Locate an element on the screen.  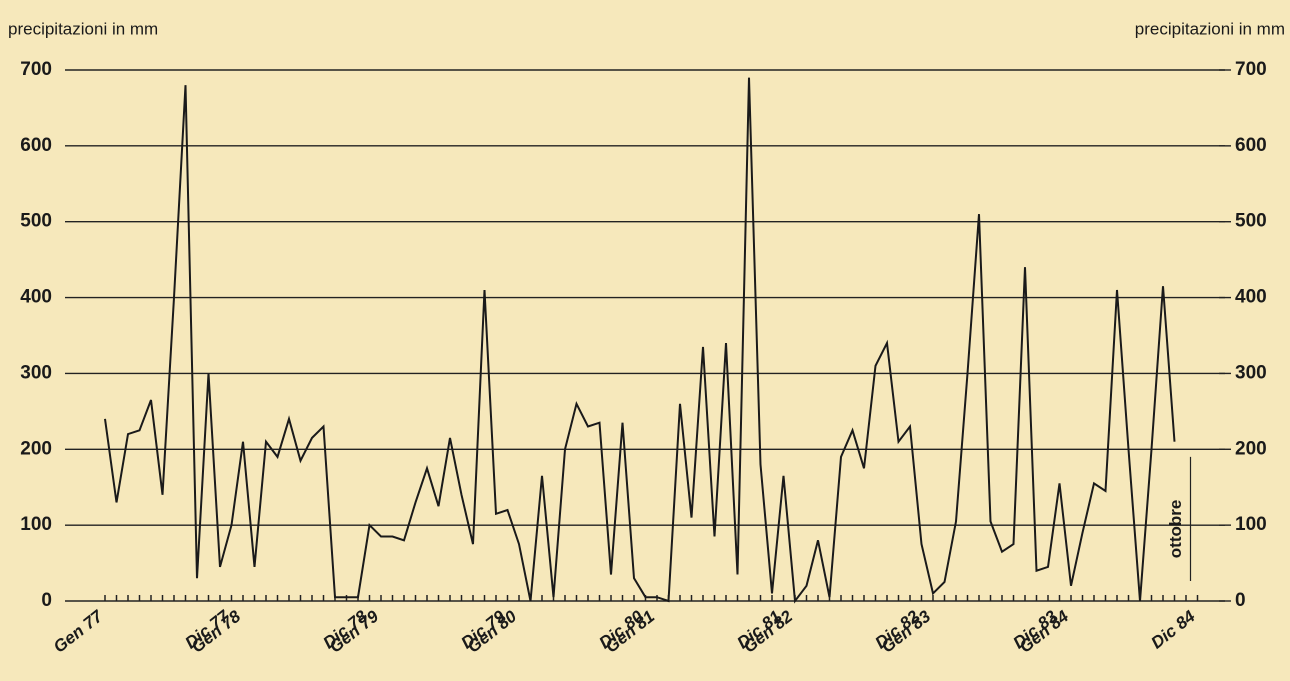
y-tick-label: 200 is located at coordinates (36, 448).